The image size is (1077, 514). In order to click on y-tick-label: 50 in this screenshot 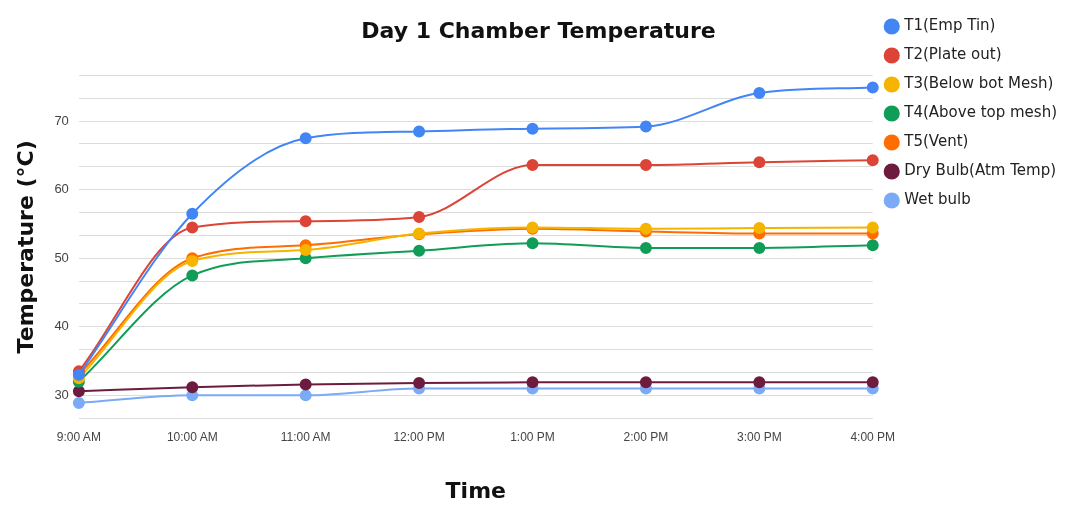, I will do `click(61, 257)`.